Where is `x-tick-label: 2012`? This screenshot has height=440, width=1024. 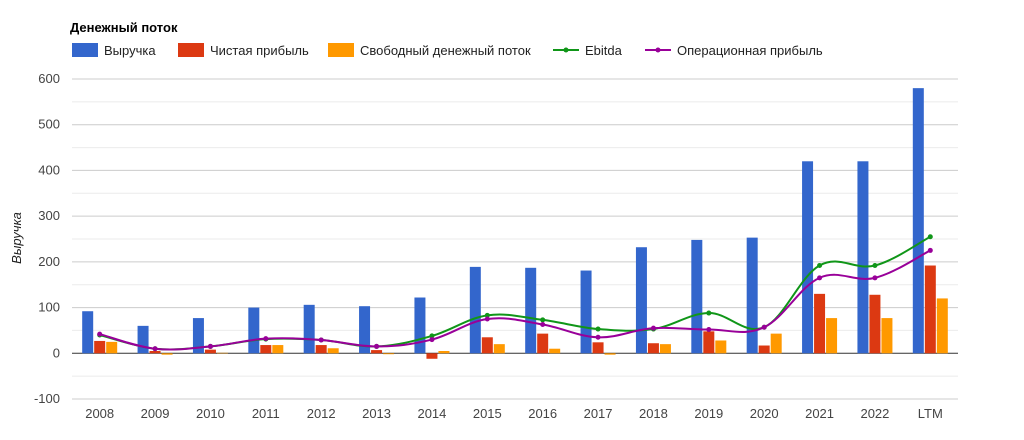 x-tick-label: 2012 is located at coordinates (321, 413).